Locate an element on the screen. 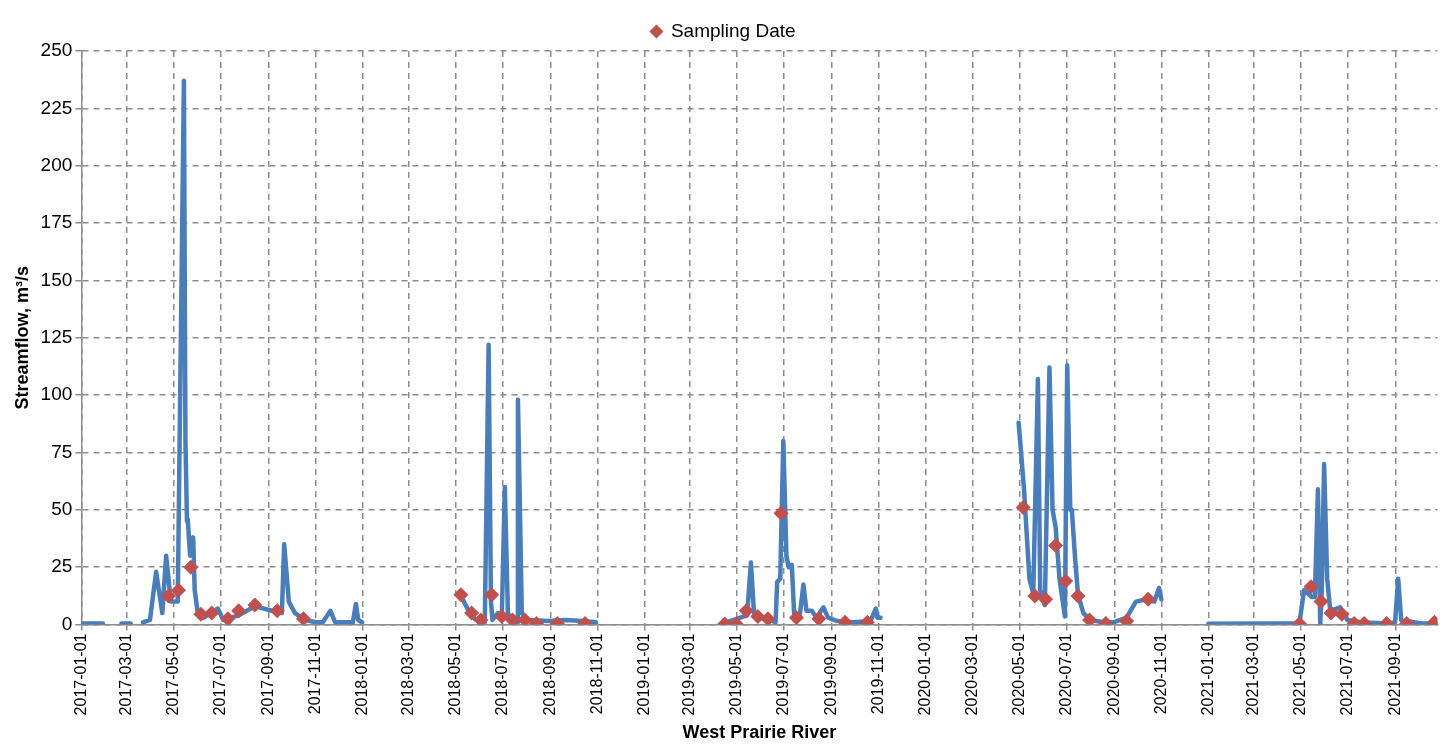 The width and height of the screenshot is (1453, 755). x-tick-label: 2019-05-01 is located at coordinates (736, 674).